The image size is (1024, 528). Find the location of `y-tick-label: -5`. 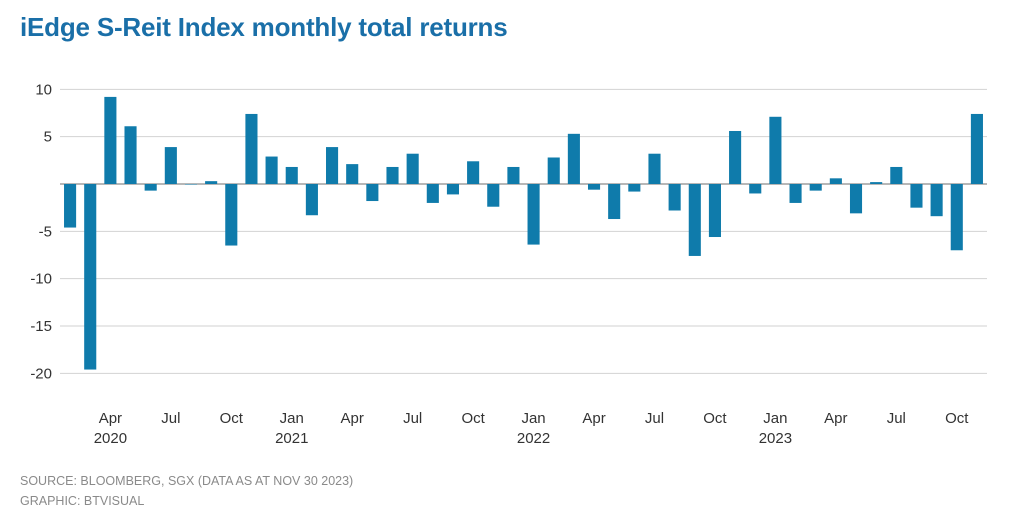

y-tick-label: -5 is located at coordinates (45, 231).